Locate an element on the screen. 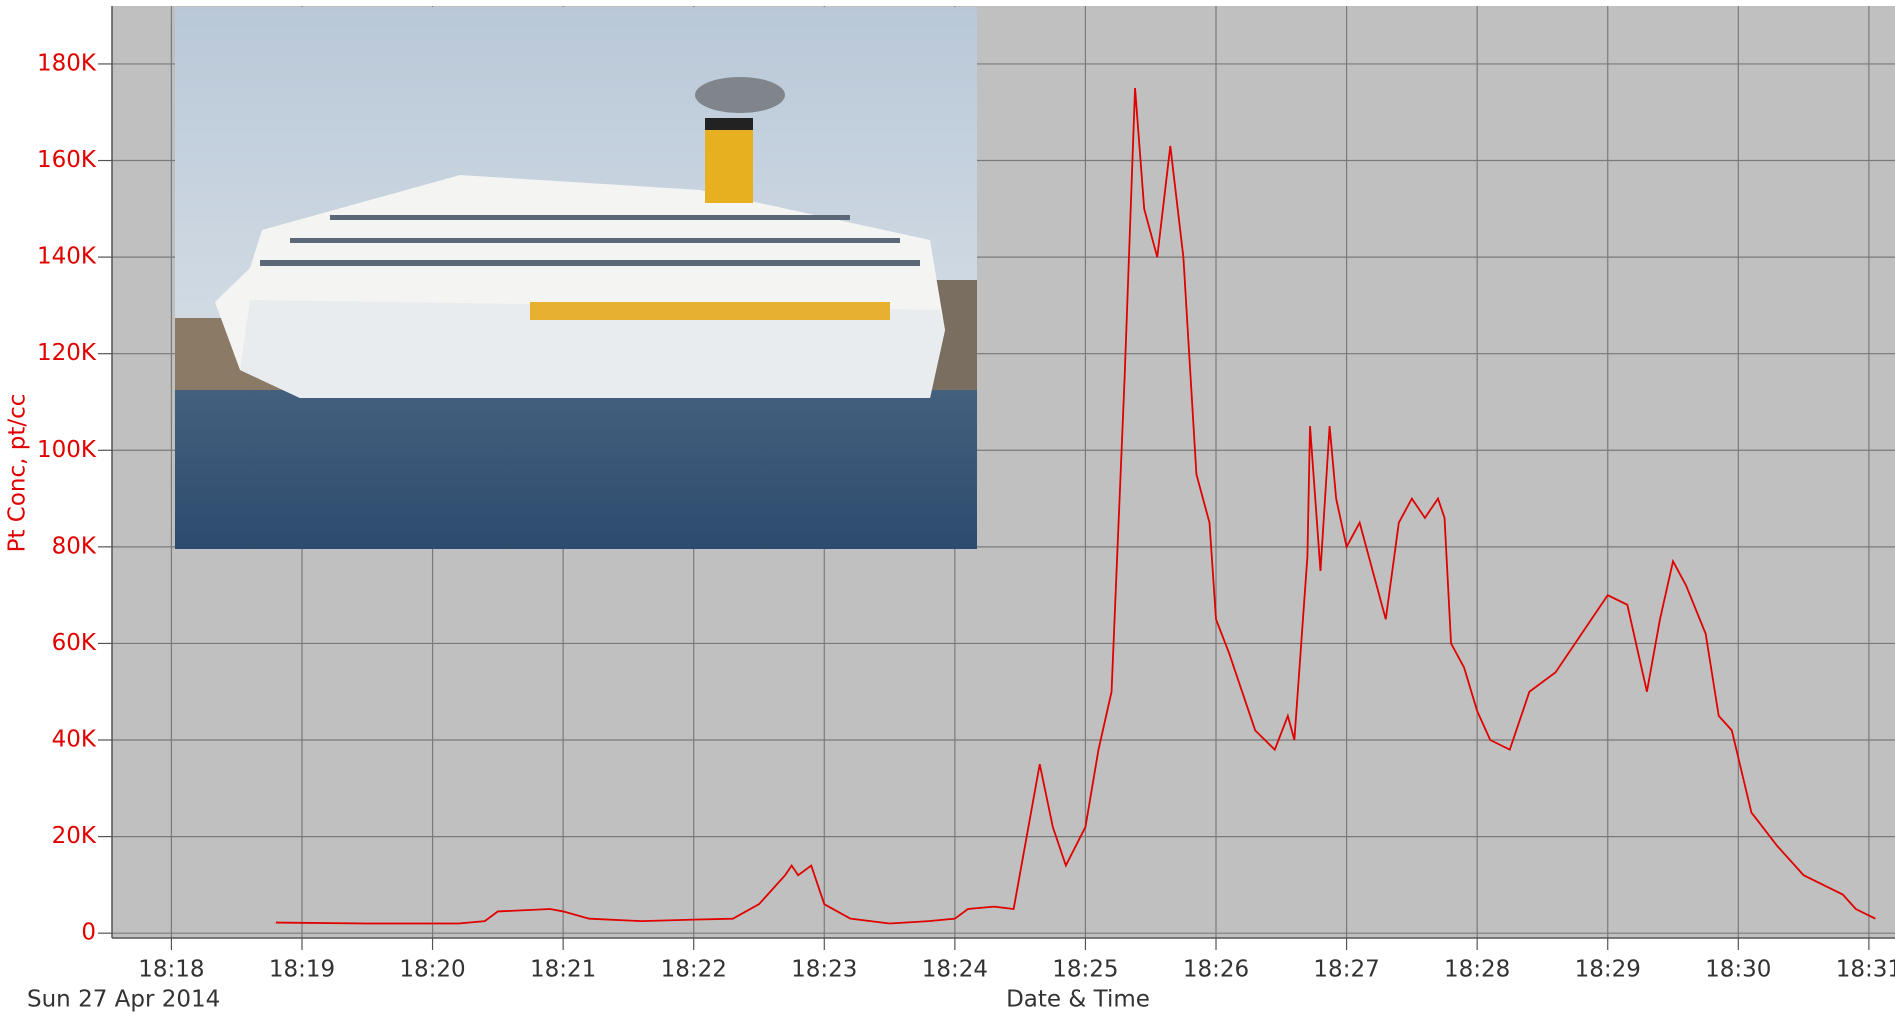 The image size is (1895, 1016). x-tick-label: 18:19 is located at coordinates (302, 970).